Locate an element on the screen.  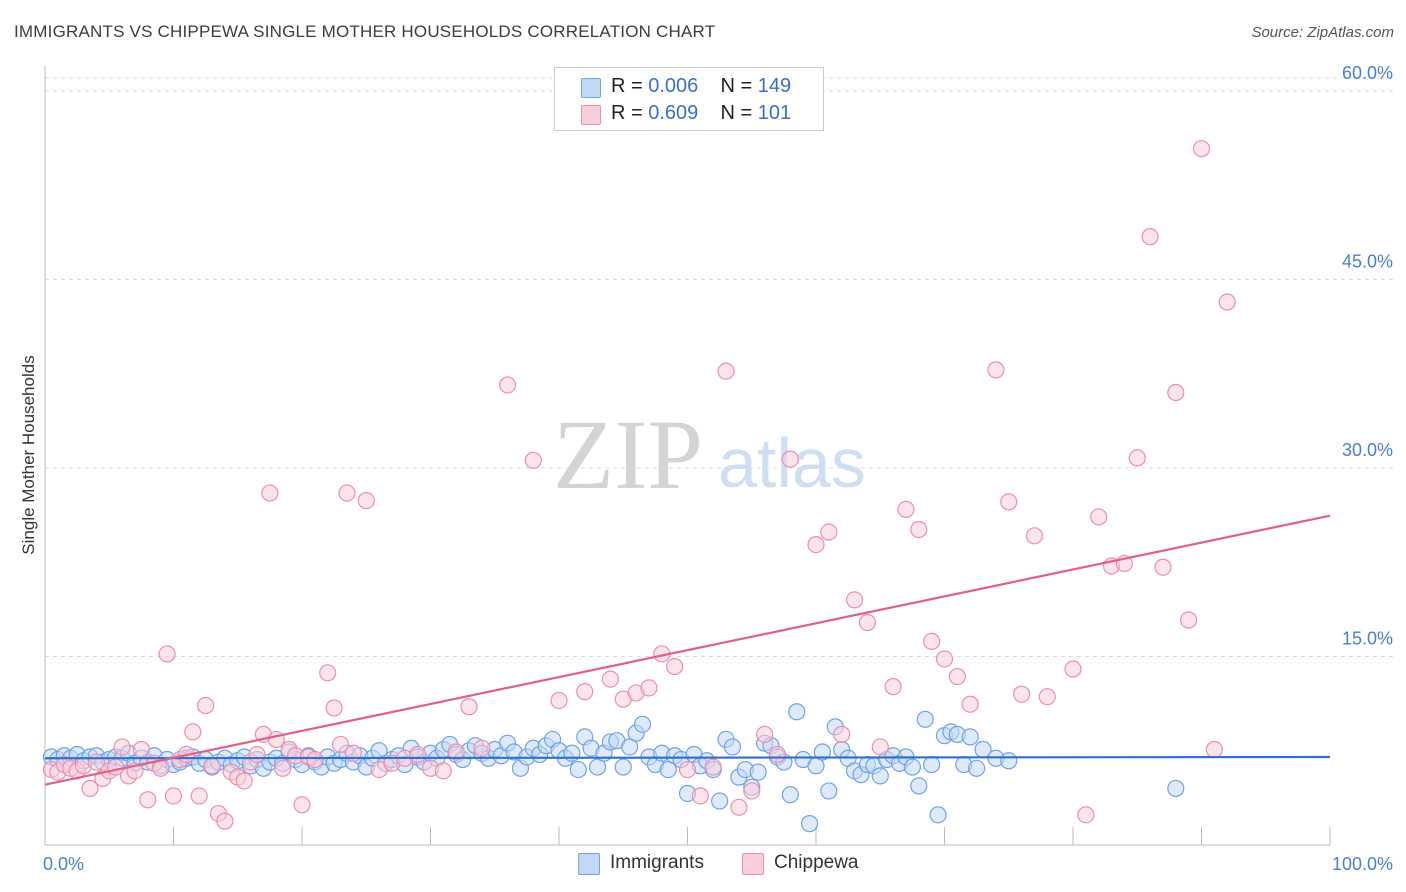
watermark: ZIP atlas is located at coordinates (709, 454).